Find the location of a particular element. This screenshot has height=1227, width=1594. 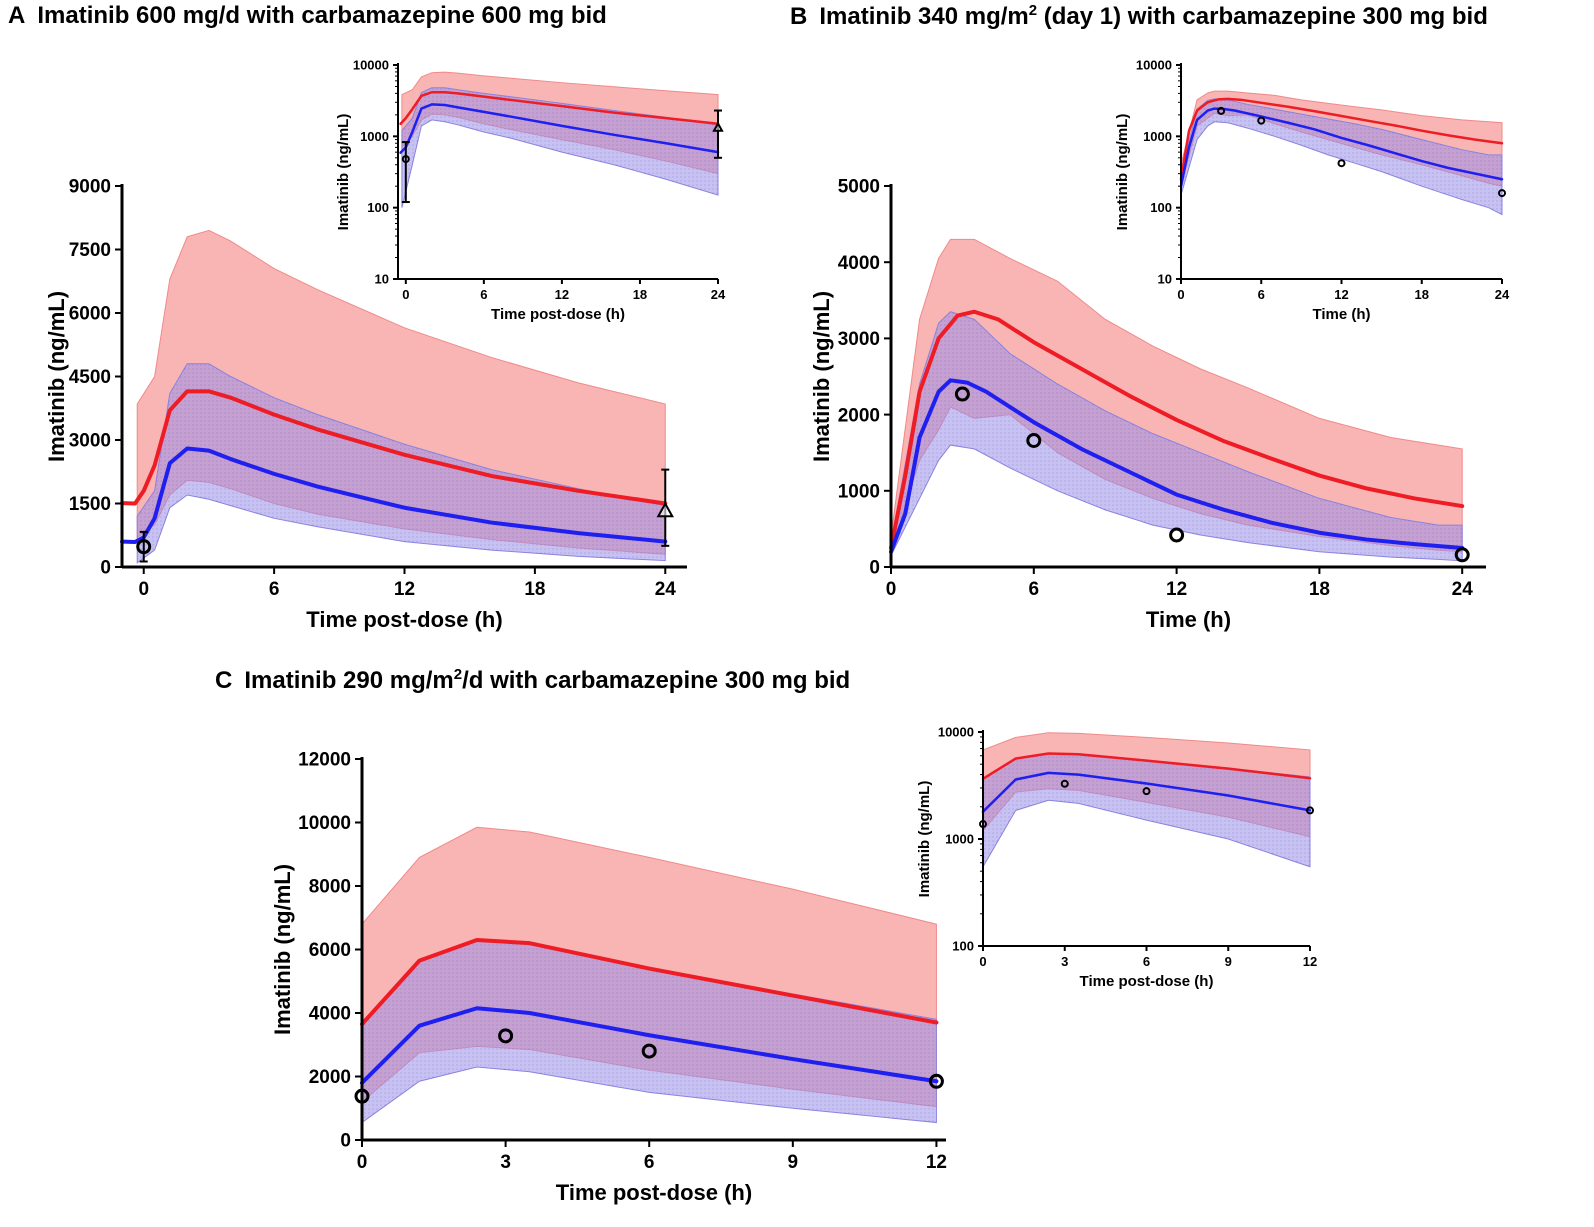

panel-b-title-sup: 2 is located at coordinates (1033, 10).